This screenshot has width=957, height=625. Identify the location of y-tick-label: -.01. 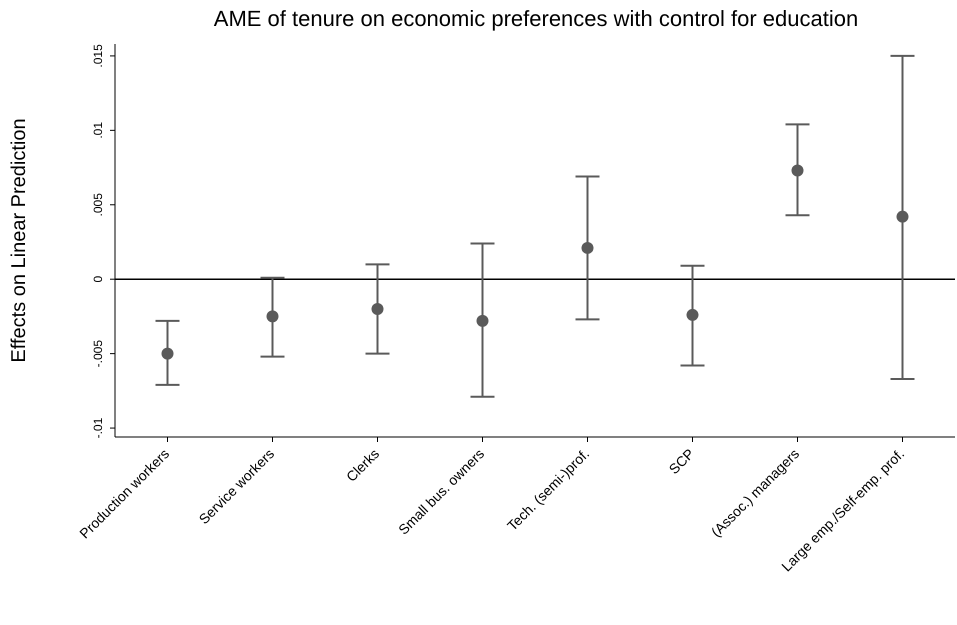
(98, 427).